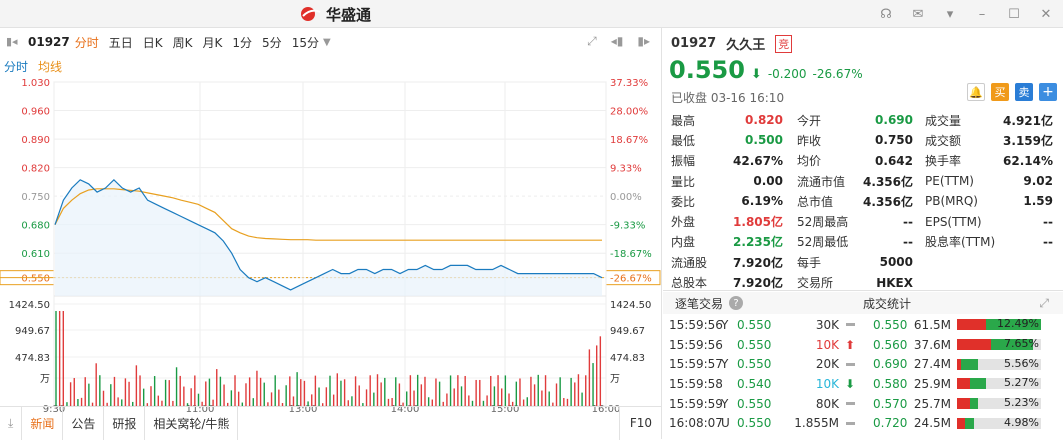  I want to click on price-block: 0.550 ⬇ -0.200 -26.67%, so click(766, 70).